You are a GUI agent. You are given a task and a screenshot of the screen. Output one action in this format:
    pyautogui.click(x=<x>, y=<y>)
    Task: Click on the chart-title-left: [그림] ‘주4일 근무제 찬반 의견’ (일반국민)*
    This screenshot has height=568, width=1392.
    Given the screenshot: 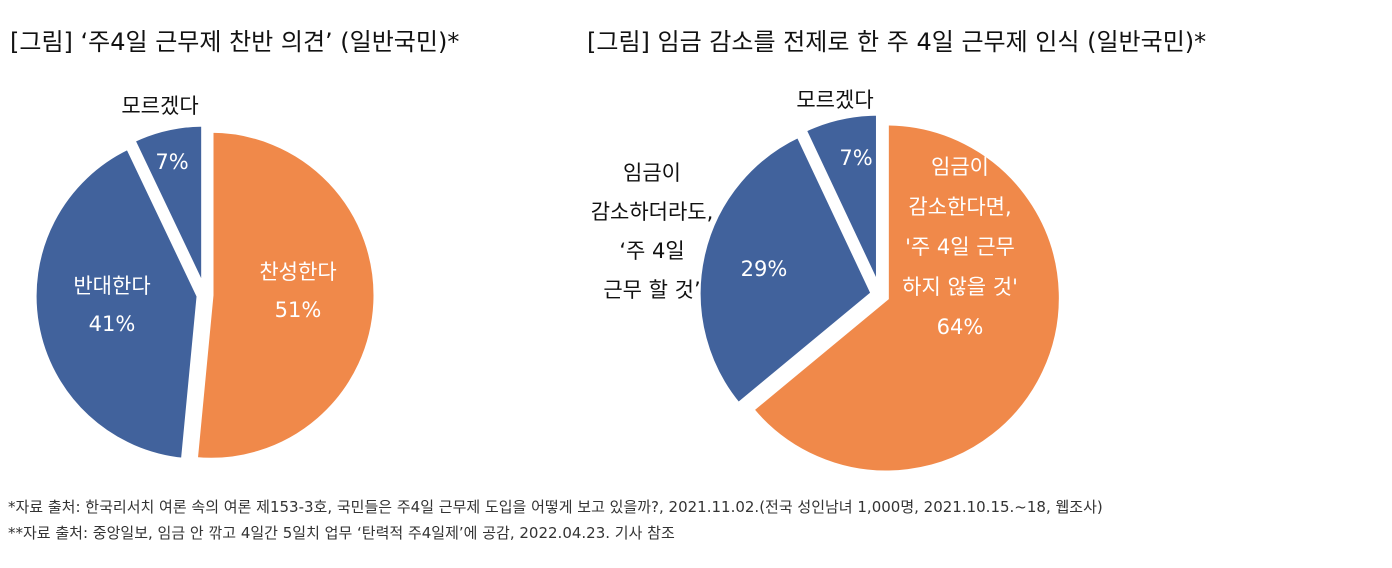 What is the action you would take?
    pyautogui.click(x=235, y=42)
    